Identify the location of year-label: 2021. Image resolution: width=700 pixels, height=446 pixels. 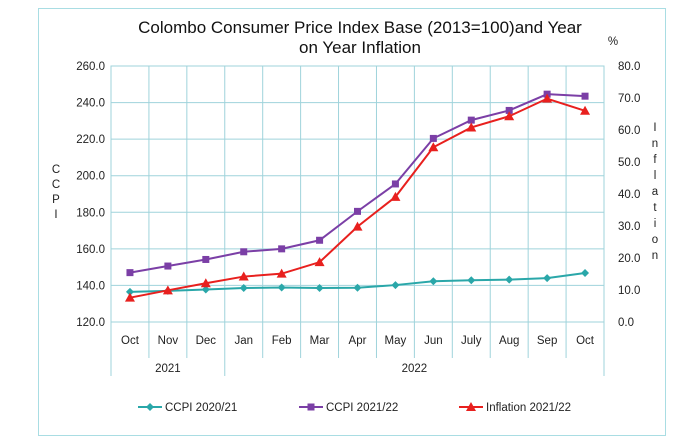
(168, 369).